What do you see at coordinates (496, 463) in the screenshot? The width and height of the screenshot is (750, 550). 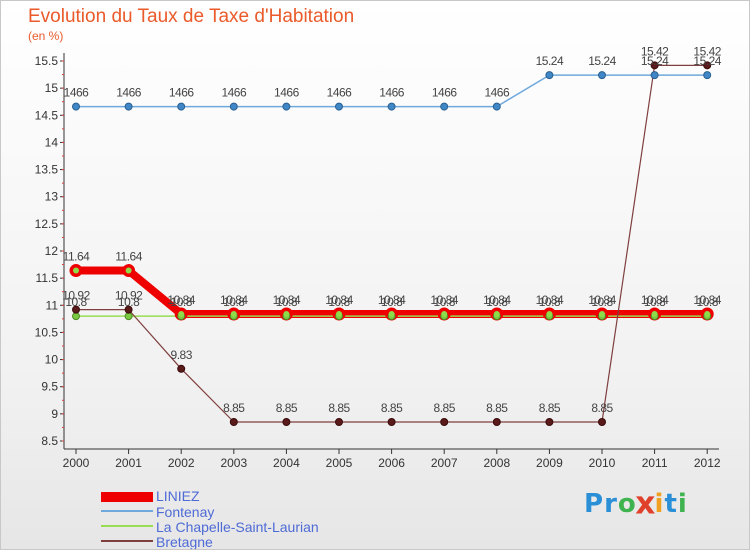 I see `x-tick-label: 2008` at bounding box center [496, 463].